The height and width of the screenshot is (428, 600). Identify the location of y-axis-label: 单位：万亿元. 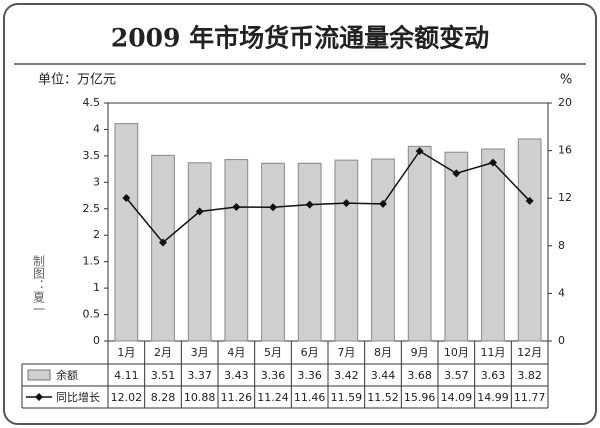
(77, 80).